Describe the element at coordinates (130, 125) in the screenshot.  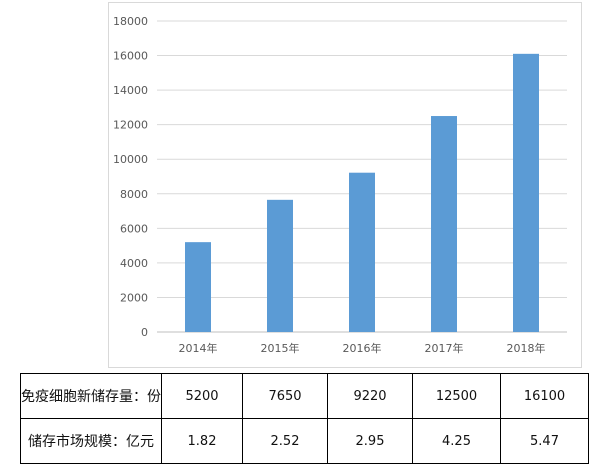
I see `y-tick-label: 12000` at that location.